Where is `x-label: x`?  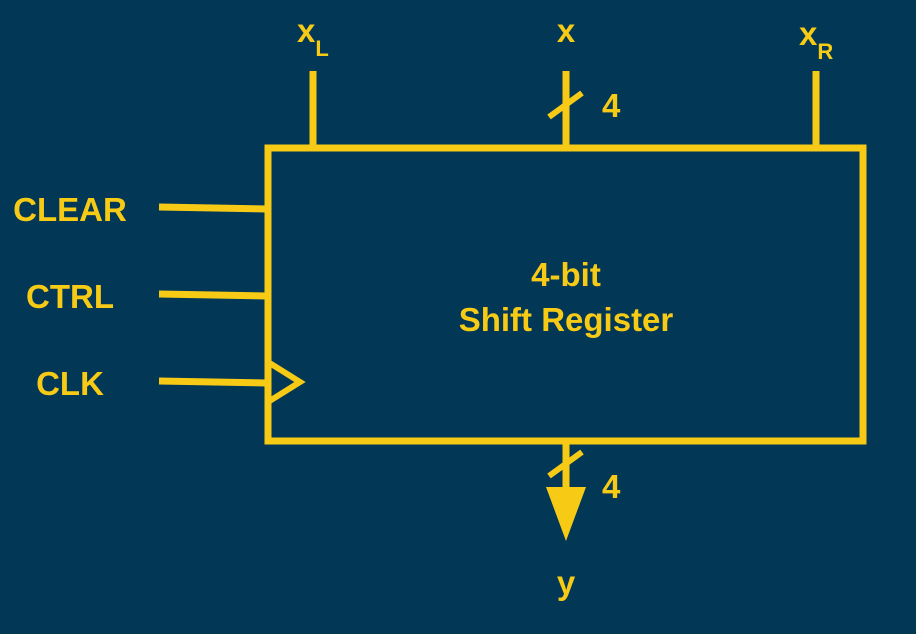 x-label: x is located at coordinates (566, 30).